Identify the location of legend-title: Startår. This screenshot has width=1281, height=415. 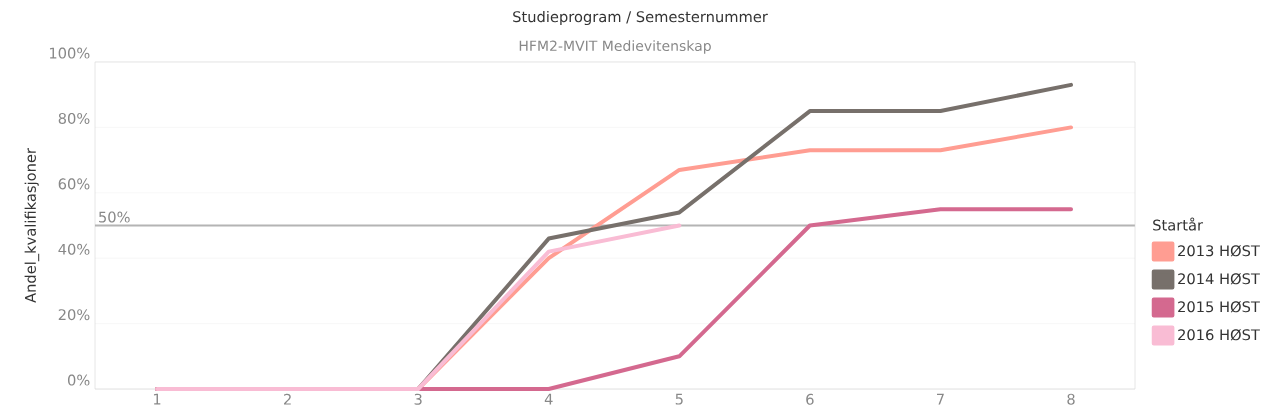
(1178, 224).